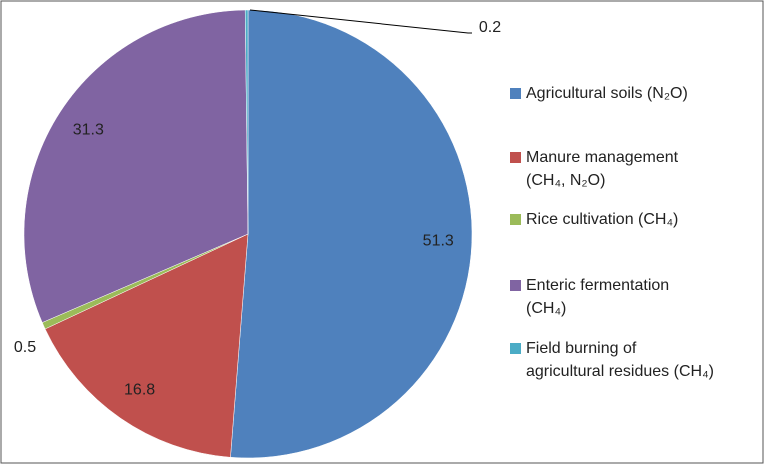 This screenshot has height=465, width=765. I want to click on leader-line, so click(360, 21).